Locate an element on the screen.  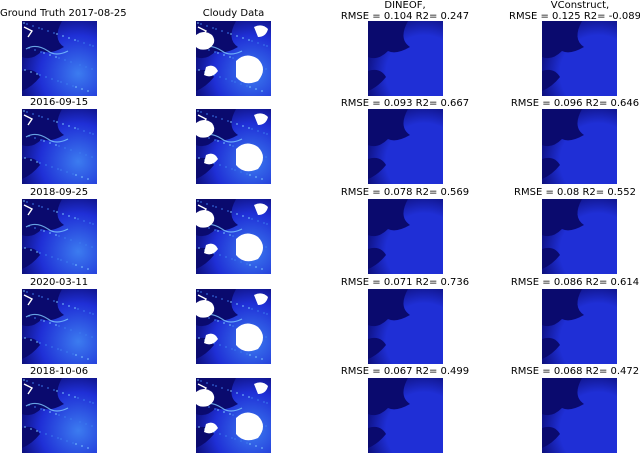
dineof-column-title: DINEOF, is located at coordinates (405, 5).